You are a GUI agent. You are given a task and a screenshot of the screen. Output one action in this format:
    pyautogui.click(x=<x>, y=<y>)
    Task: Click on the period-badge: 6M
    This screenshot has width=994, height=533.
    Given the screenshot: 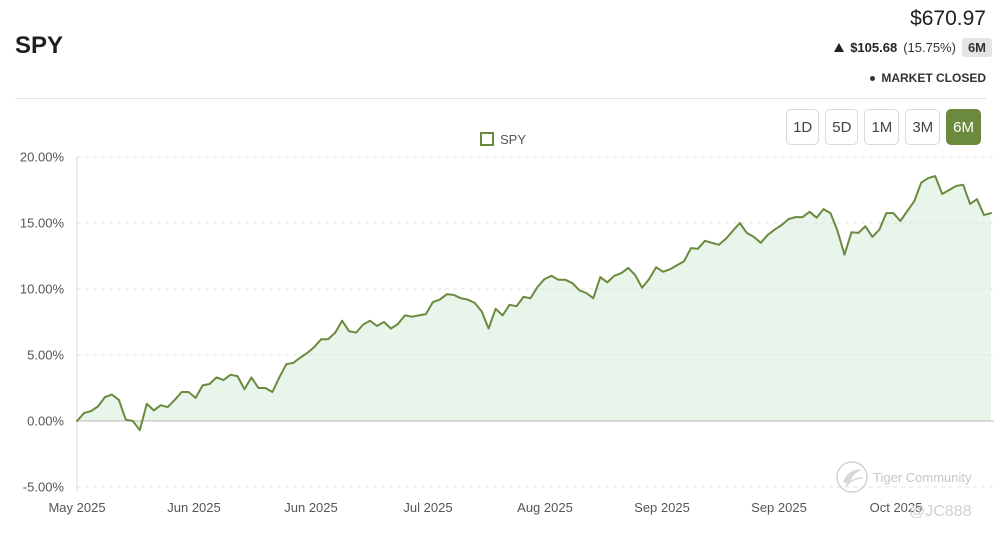 What is the action you would take?
    pyautogui.click(x=976, y=47)
    